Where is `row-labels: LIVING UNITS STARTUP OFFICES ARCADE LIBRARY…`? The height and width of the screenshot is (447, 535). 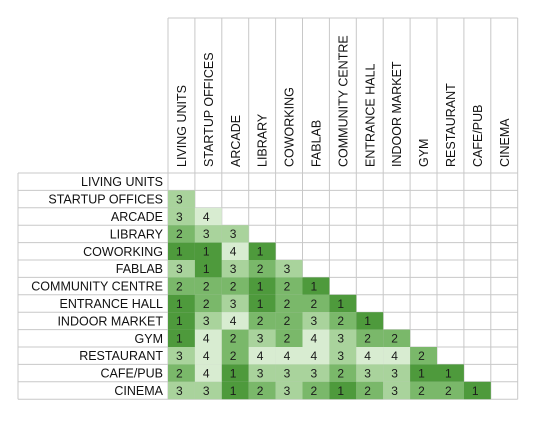 row-labels: LIVING UNITS STARTUP OFFICES ARCADE LIBRARY… is located at coordinates (97, 286).